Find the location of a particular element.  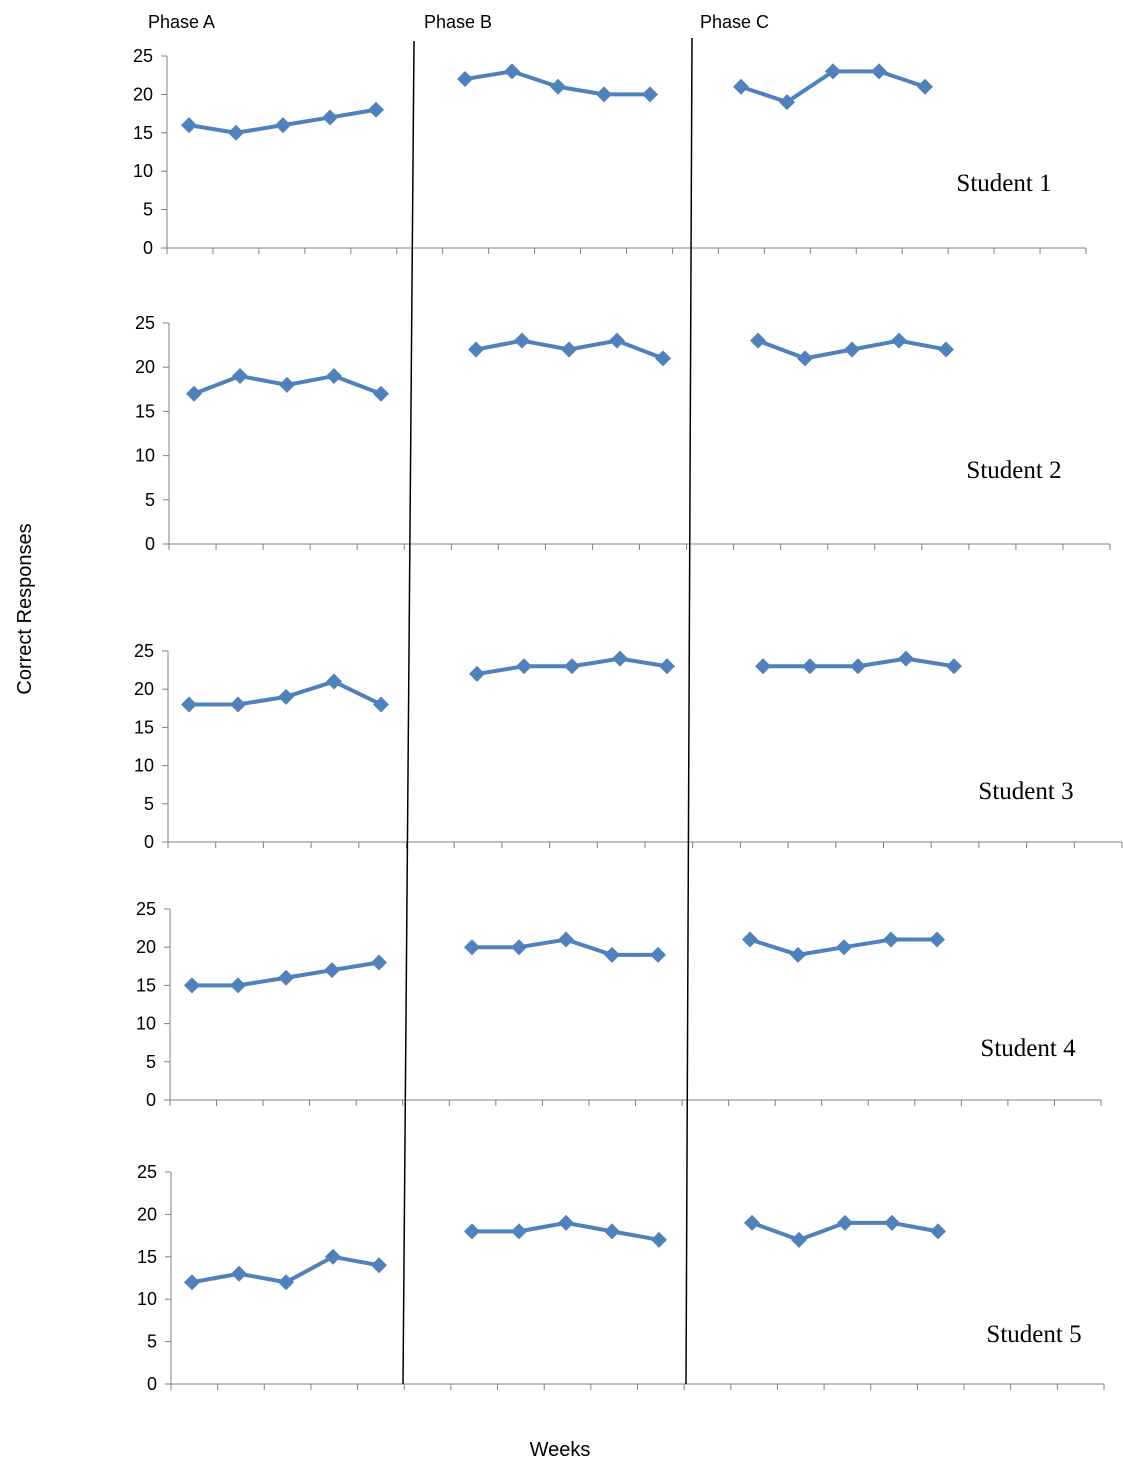

y-axis-label: Correct Responses is located at coordinates (25, 608).